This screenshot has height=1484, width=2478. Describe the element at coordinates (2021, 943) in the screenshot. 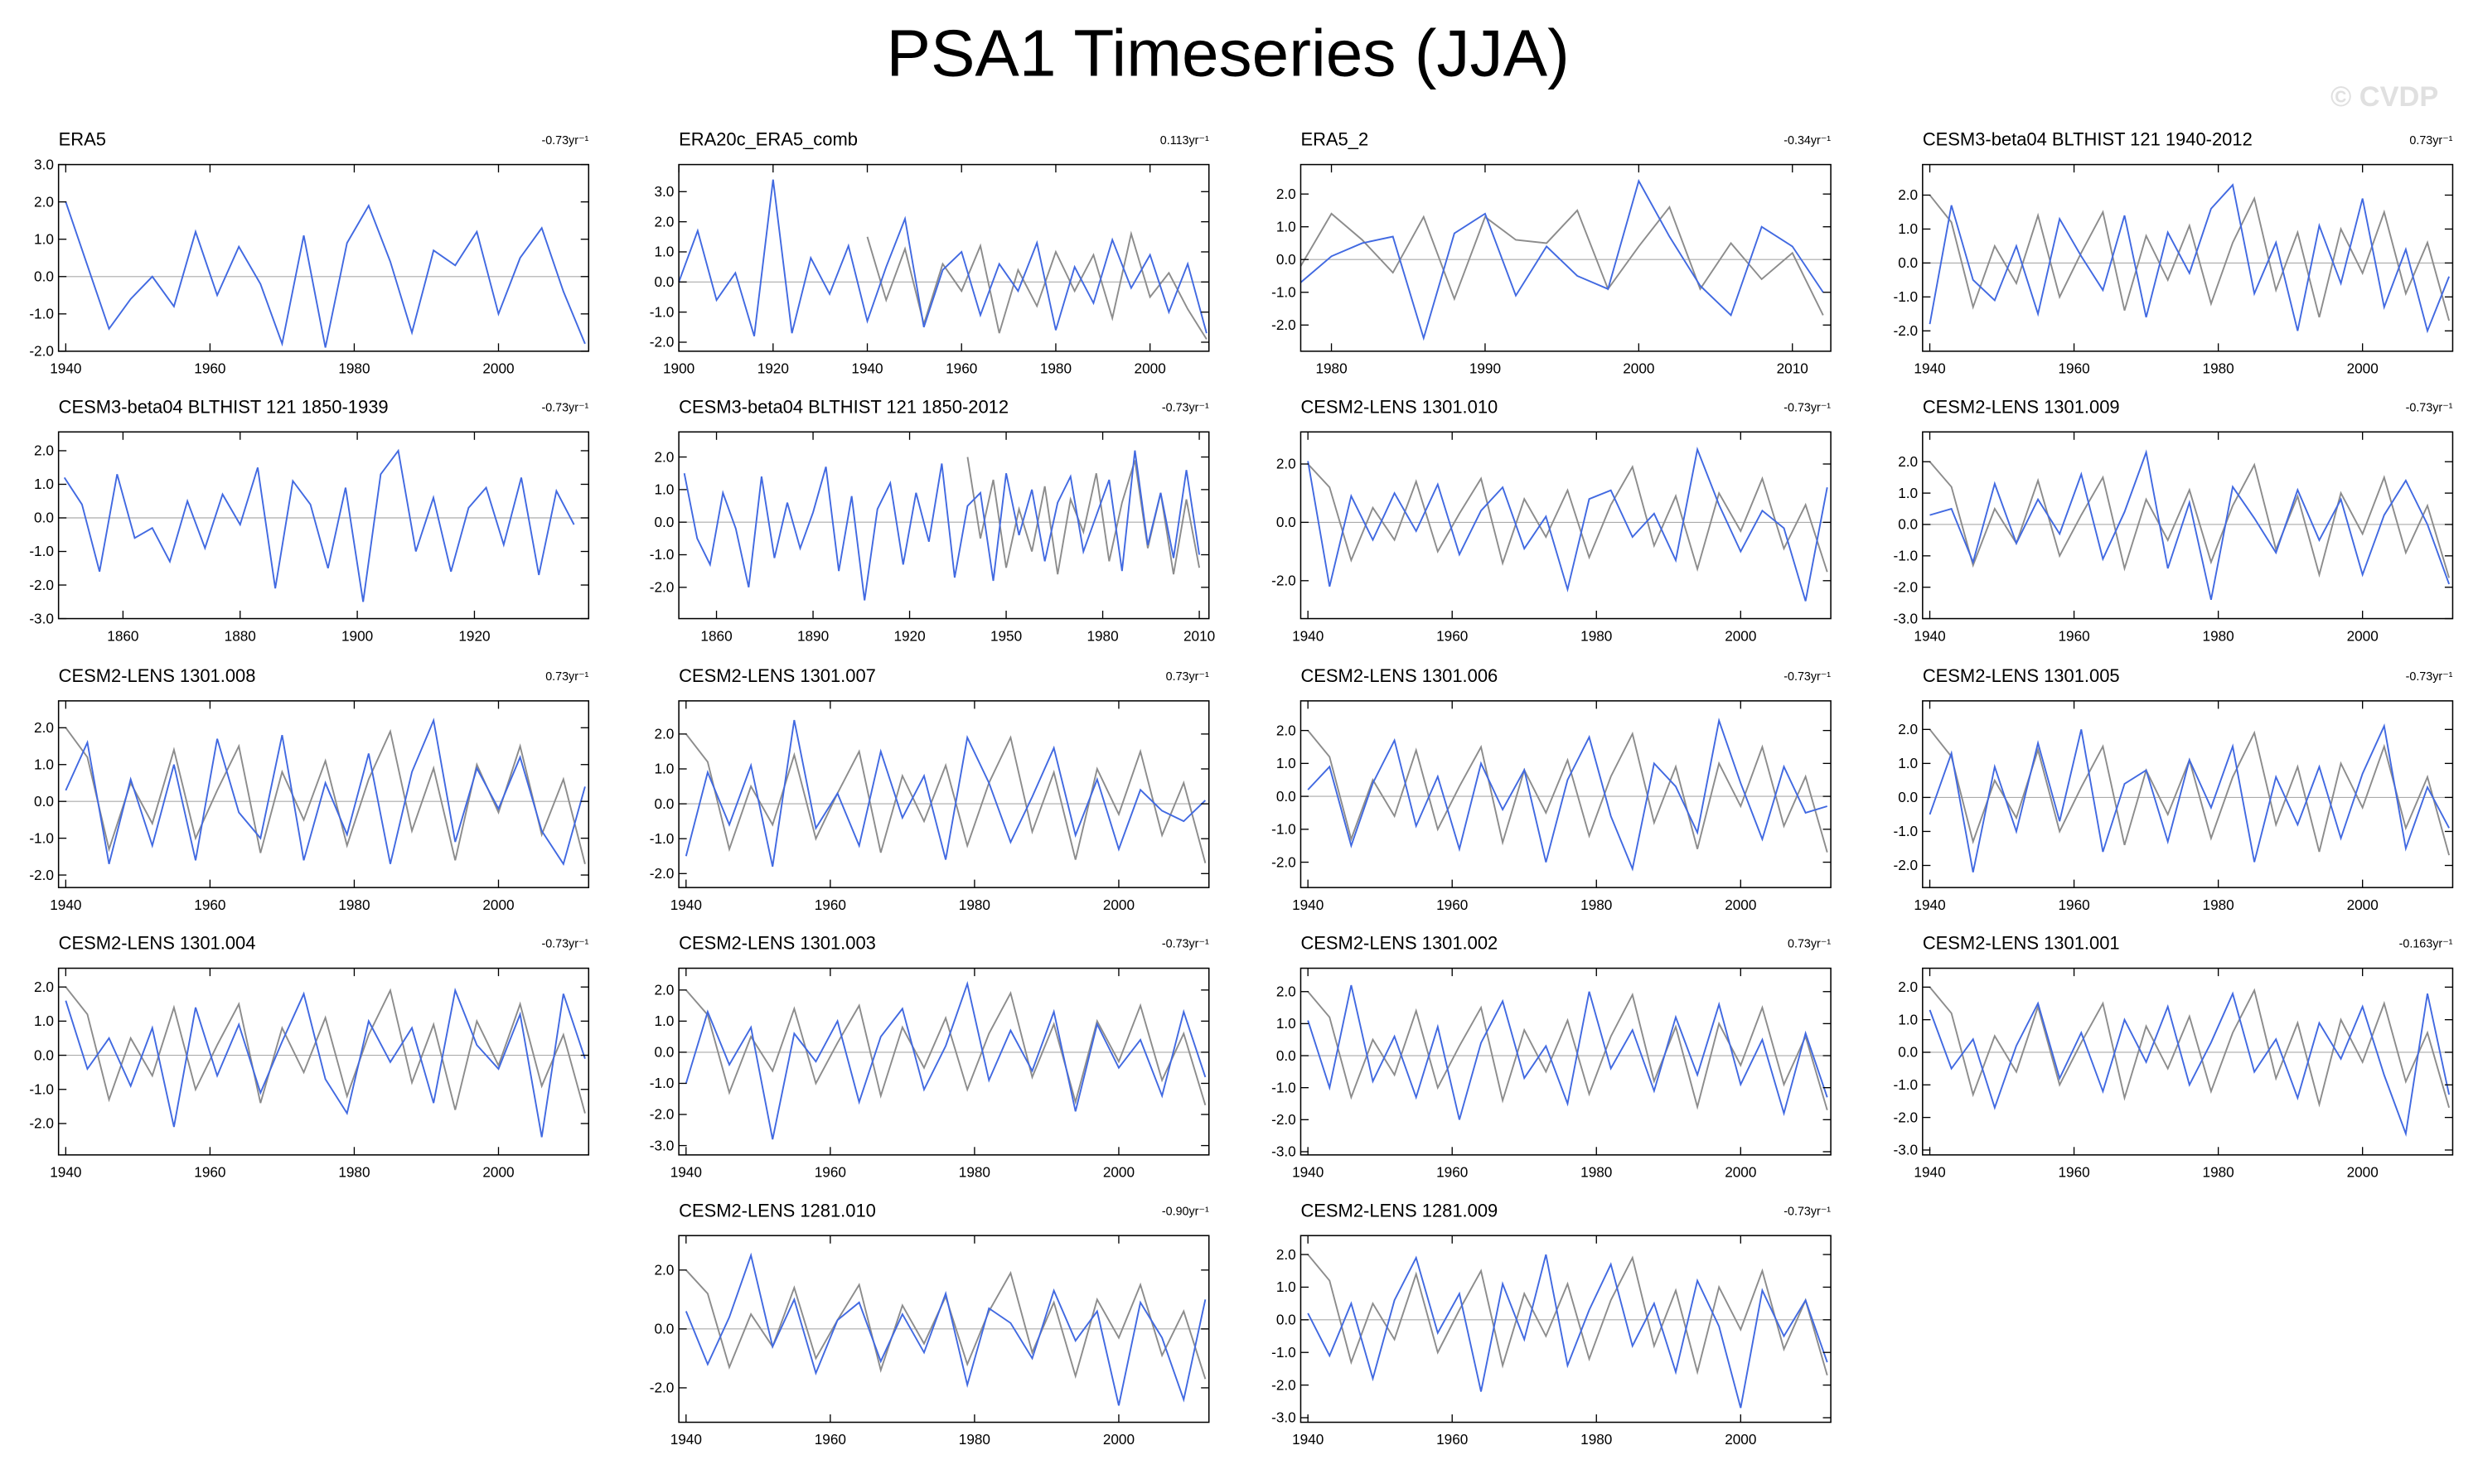

I see `panel-title: CESM2-LENS 1301.001` at that location.